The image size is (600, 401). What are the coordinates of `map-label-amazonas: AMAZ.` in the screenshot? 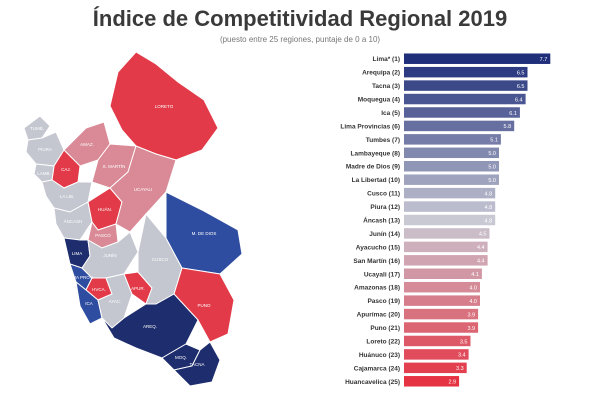 It's located at (87, 144).